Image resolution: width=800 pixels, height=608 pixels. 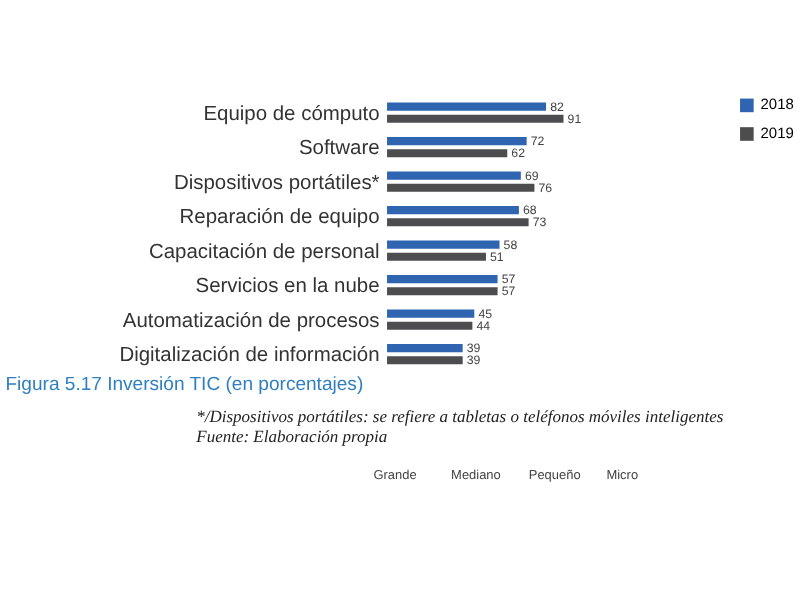 What do you see at coordinates (777, 104) in the screenshot?
I see `legend-label: 2018` at bounding box center [777, 104].